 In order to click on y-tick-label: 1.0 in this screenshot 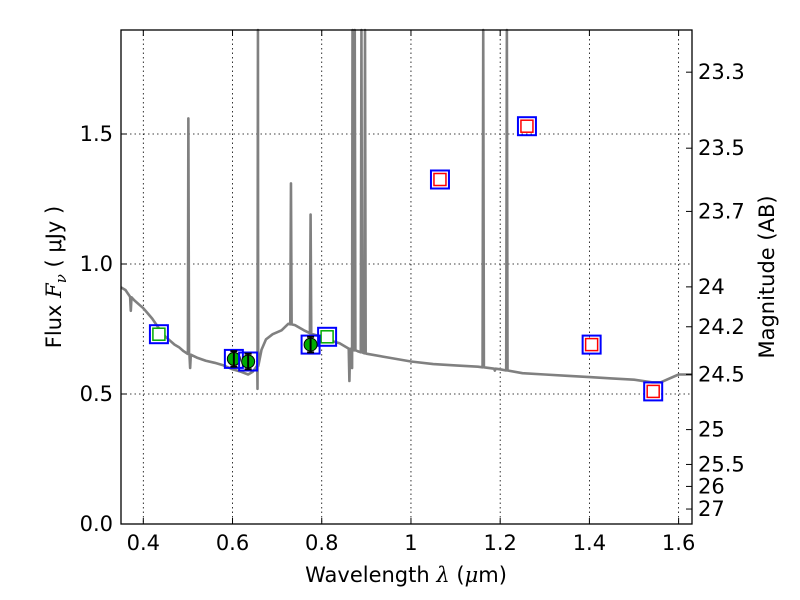, I will do `click(96, 264)`.